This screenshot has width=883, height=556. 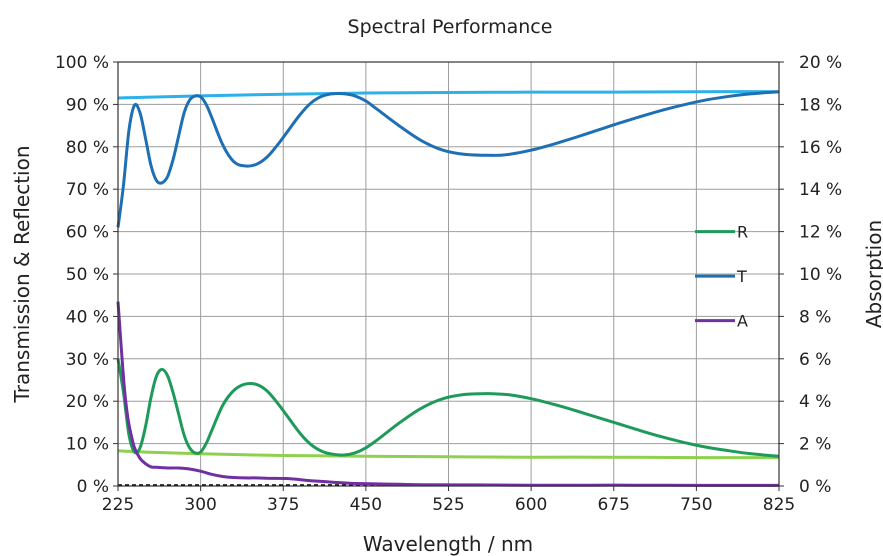 What do you see at coordinates (448, 505) in the screenshot?
I see `x-tick-label: 525` at bounding box center [448, 505].